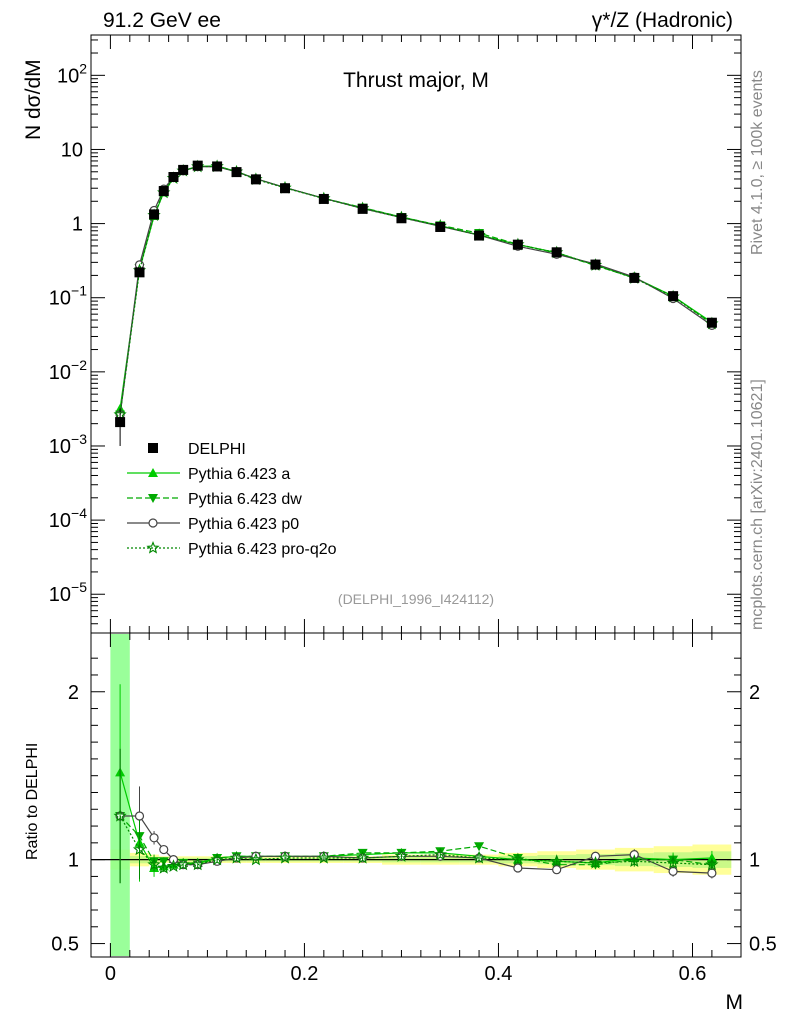 The height and width of the screenshot is (1024, 786). What do you see at coordinates (77, 225) in the screenshot?
I see `y-tick-label: 1` at bounding box center [77, 225].